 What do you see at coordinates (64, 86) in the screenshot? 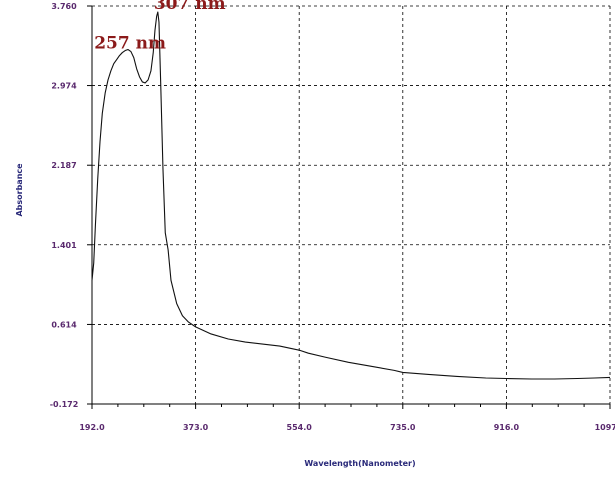
I see `y-tick-label: 2.974` at bounding box center [64, 86].